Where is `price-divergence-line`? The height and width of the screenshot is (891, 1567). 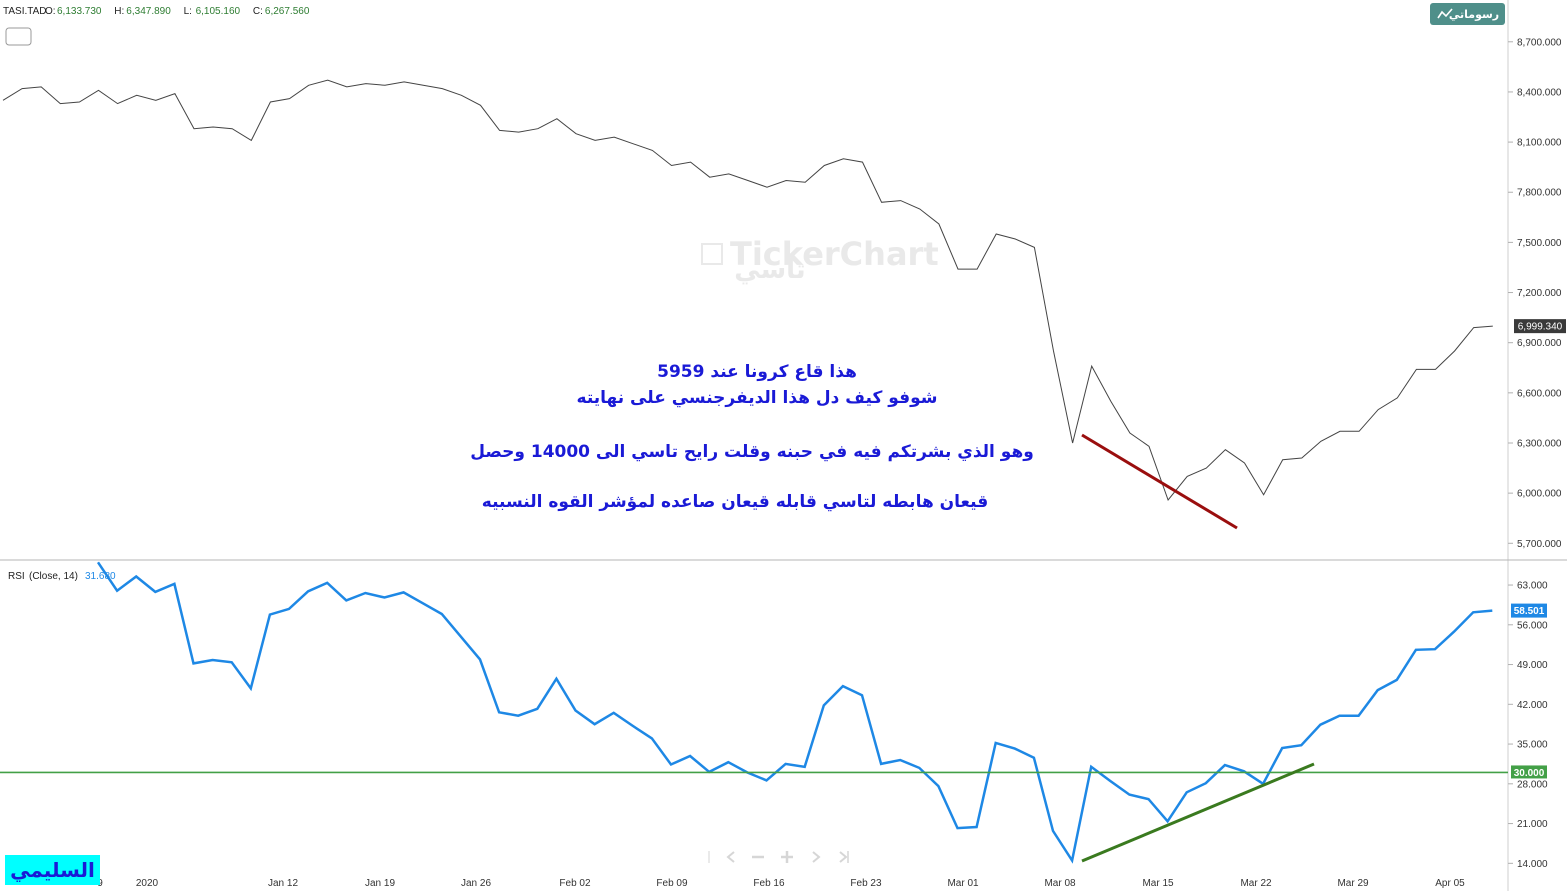
price-divergence-line is located at coordinates (1159, 481).